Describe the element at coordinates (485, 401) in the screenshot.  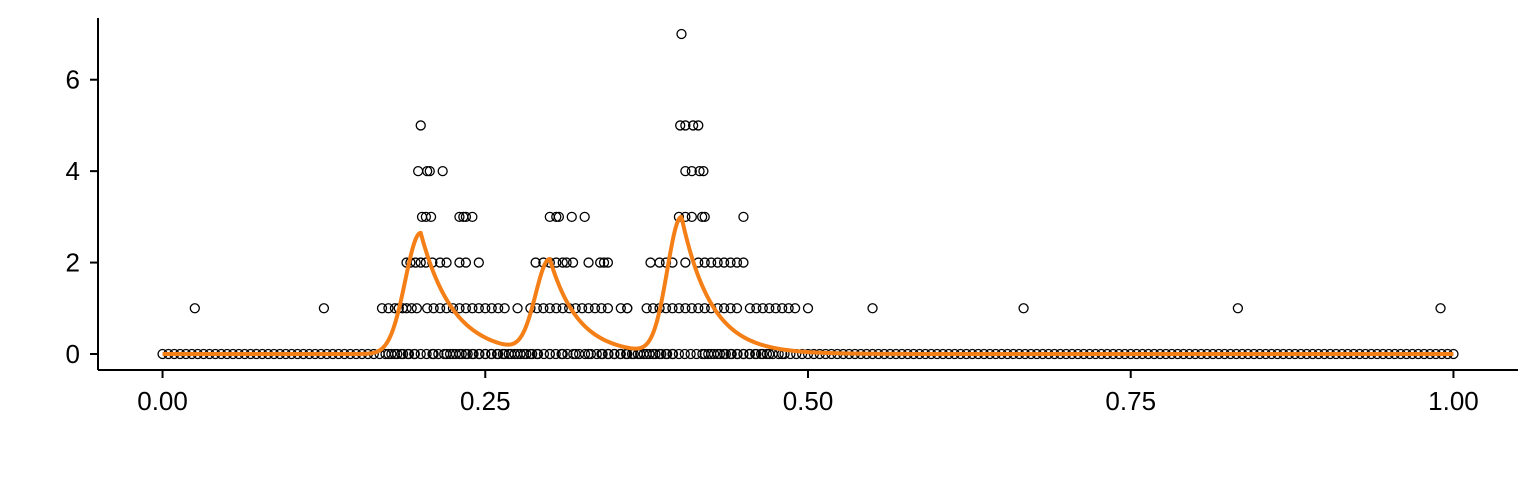
I see `x-tick-label: 0.25` at that location.